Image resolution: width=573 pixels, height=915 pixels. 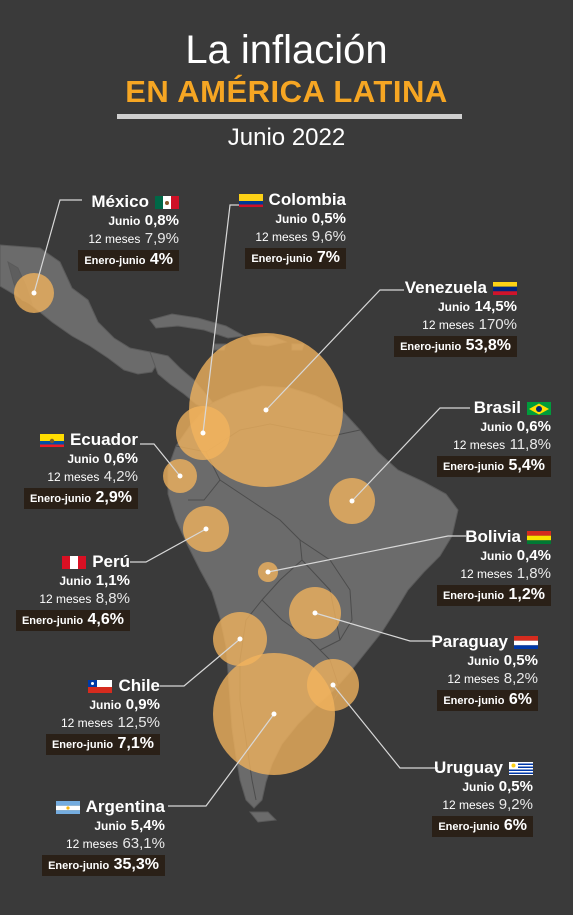 I want to click on page-title: La inflación, so click(x=286, y=50).